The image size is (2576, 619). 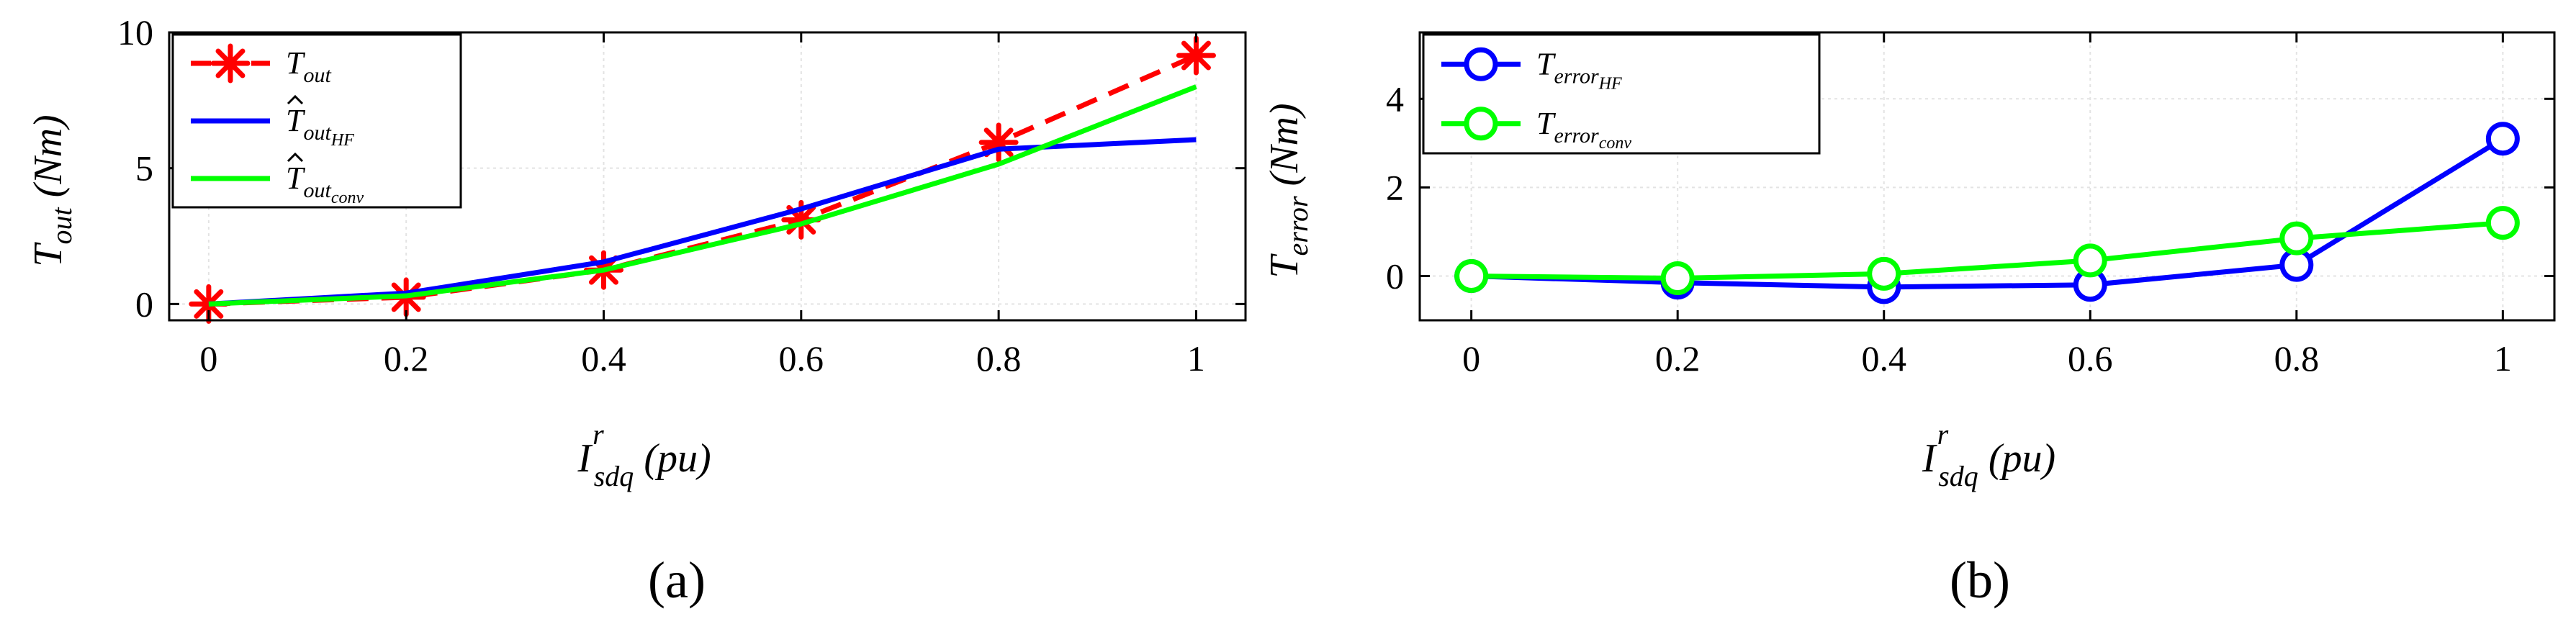 I want to click on y-tick-label: 4, so click(x=1395, y=98).